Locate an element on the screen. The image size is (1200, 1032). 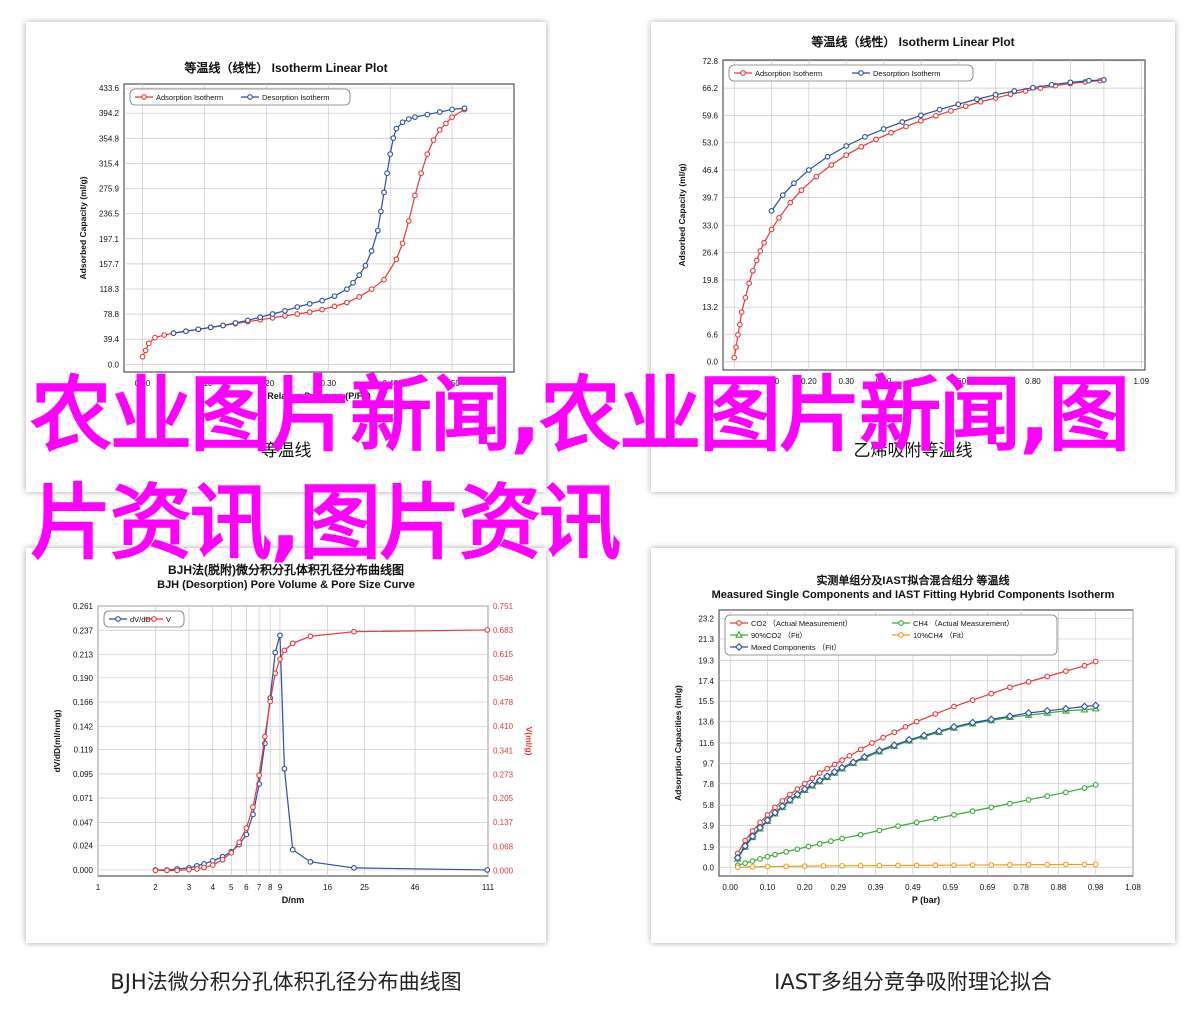
y-tick-label: 11.6 is located at coordinates (707, 743).